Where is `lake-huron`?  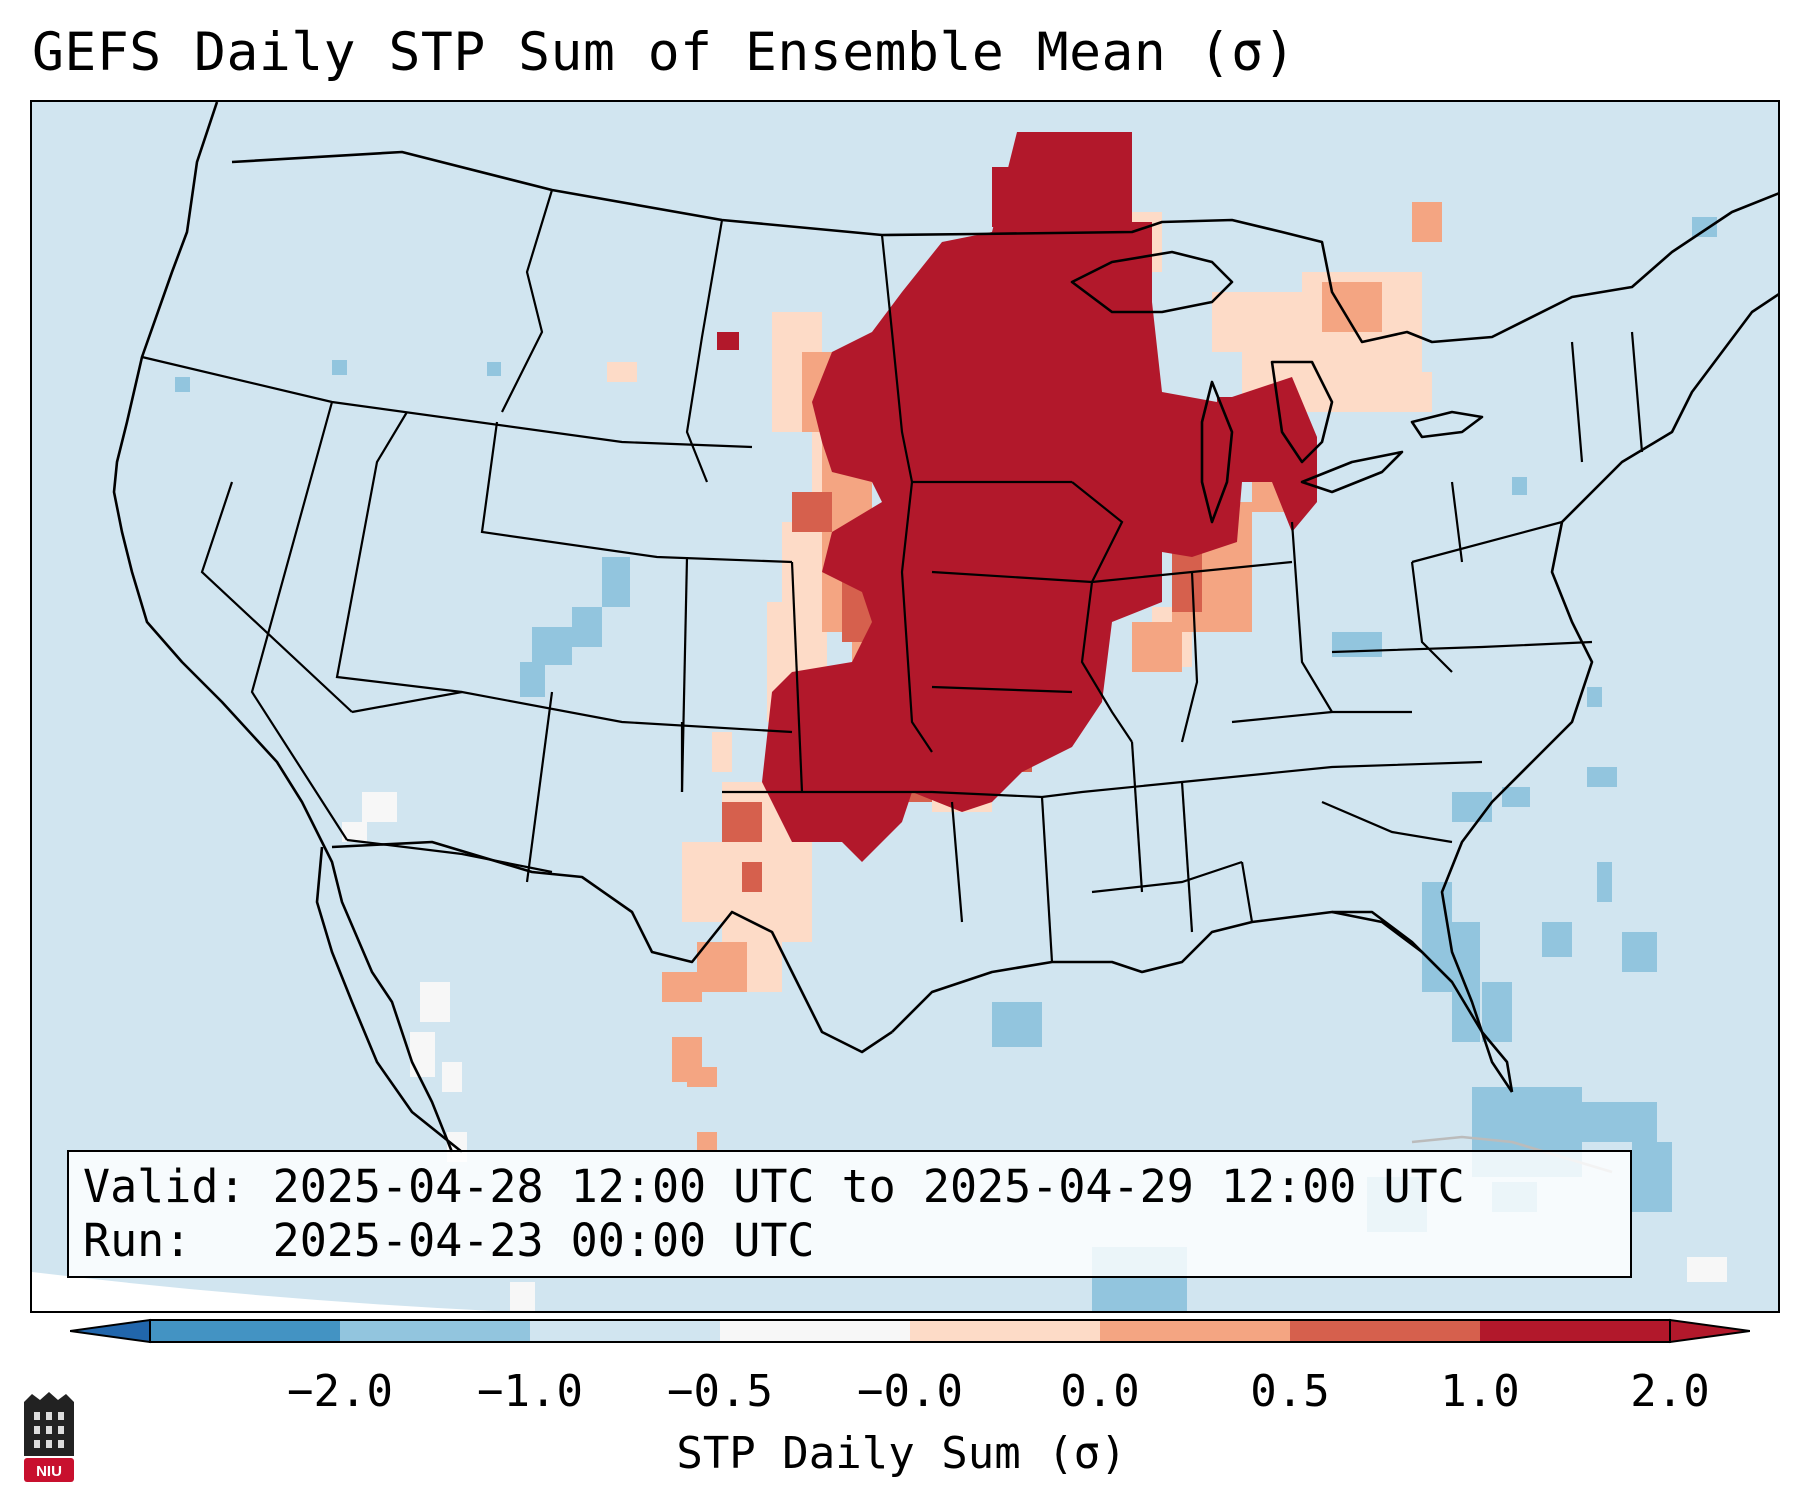
lake-huron is located at coordinates (1302, 412).